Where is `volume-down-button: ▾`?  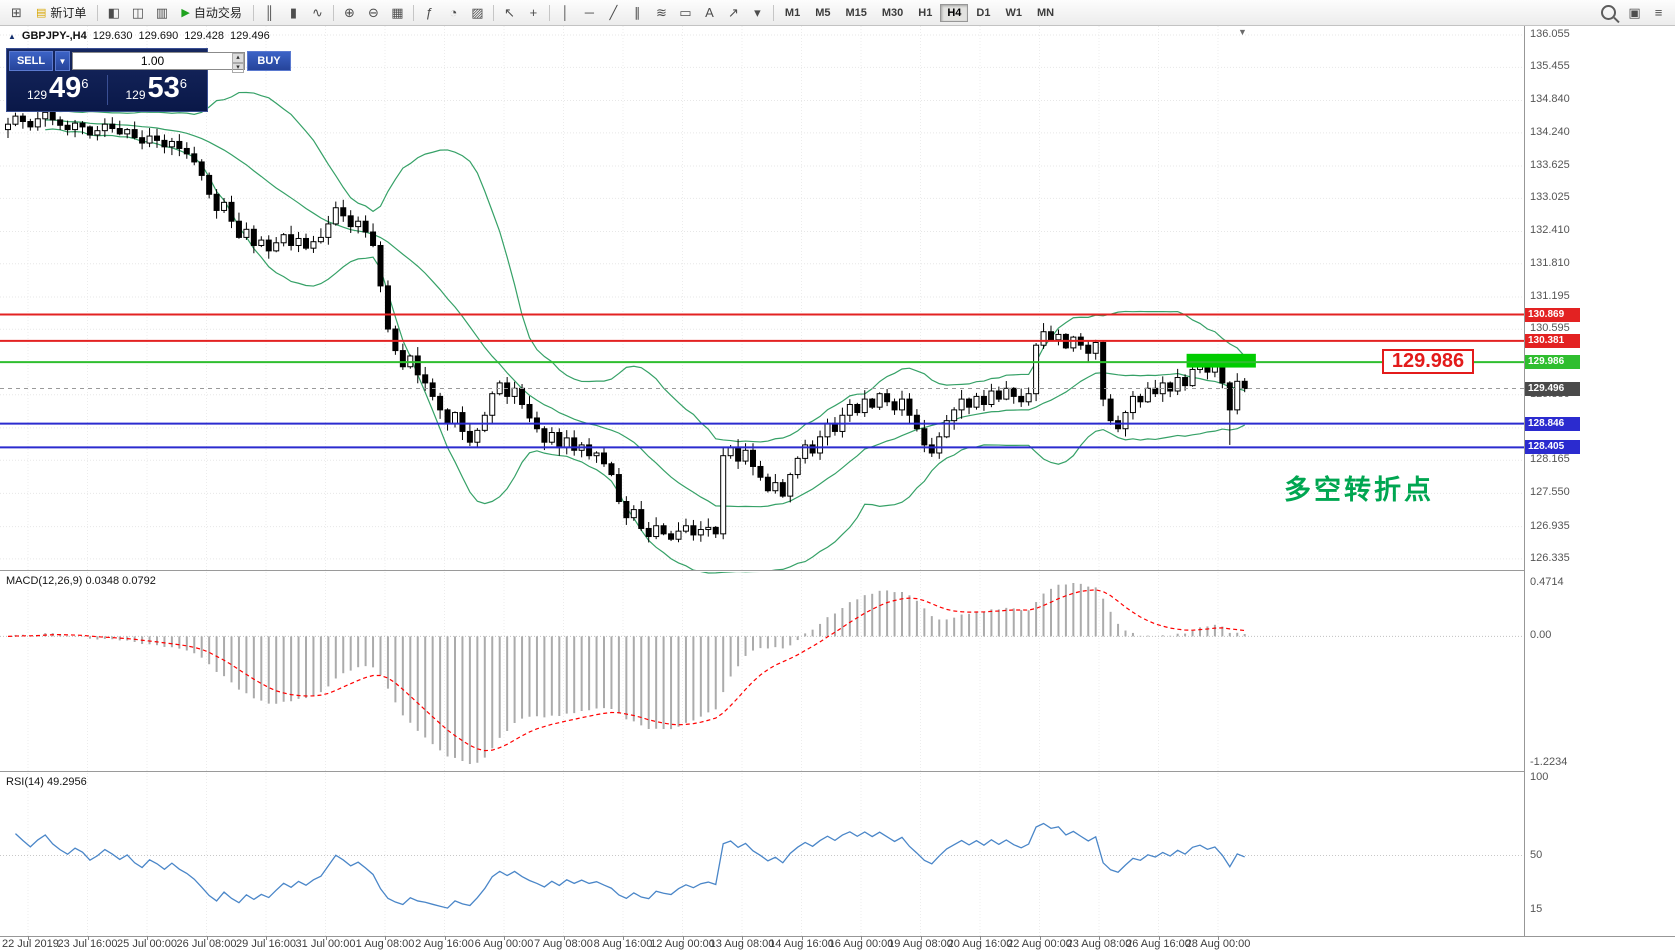 volume-down-button: ▾ is located at coordinates (238, 68).